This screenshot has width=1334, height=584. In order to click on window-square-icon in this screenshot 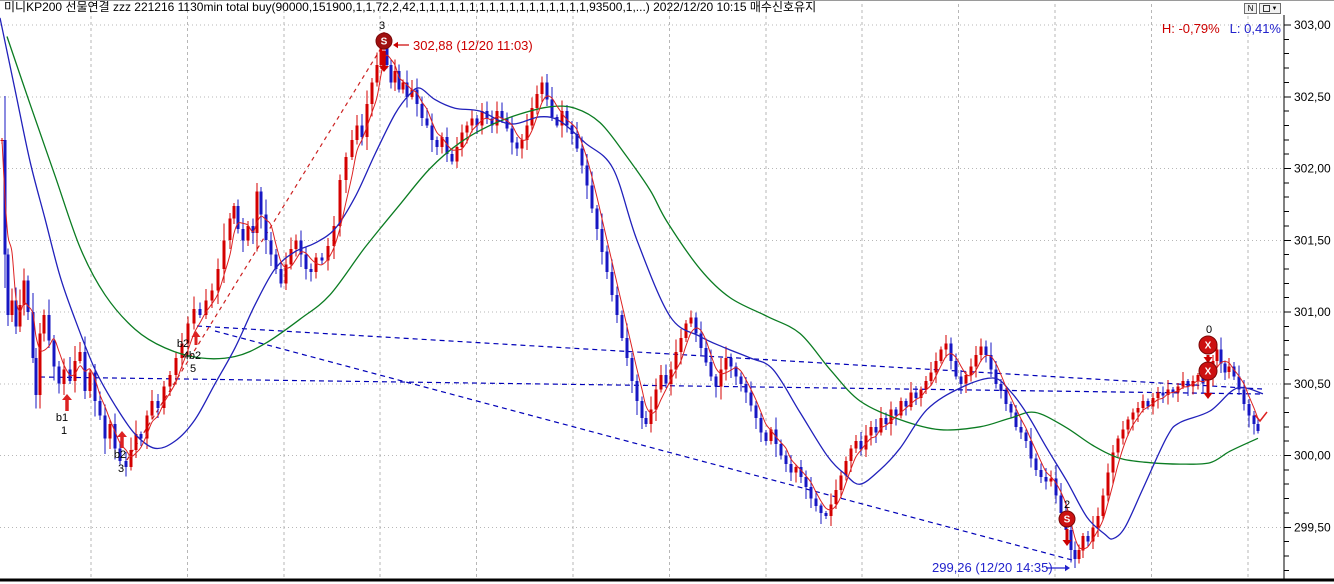, I will do `click(1266, 8)`.